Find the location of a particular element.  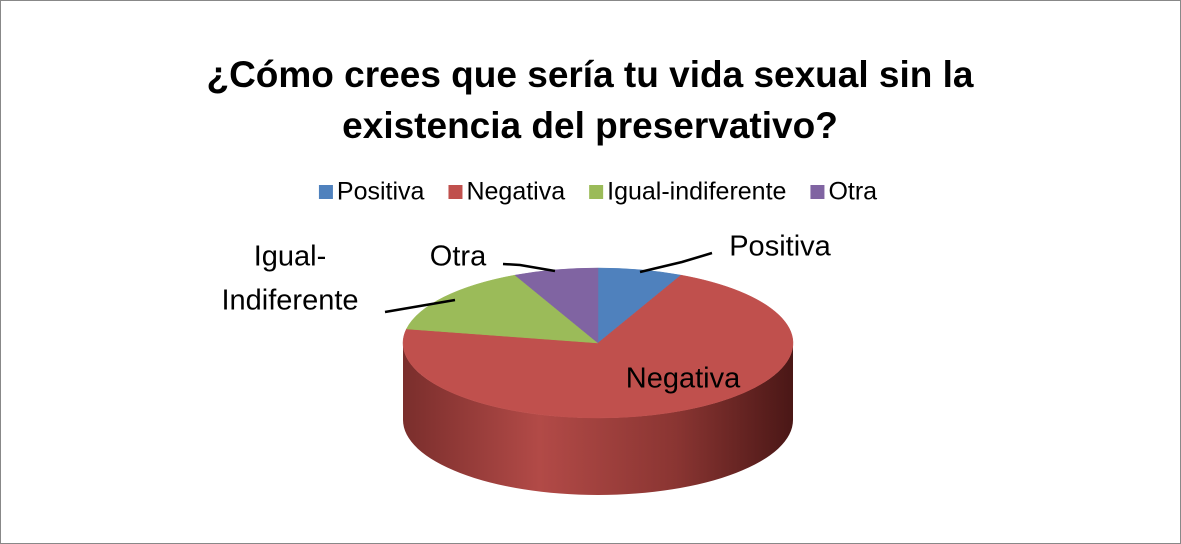

pie-side is located at coordinates (598, 419).